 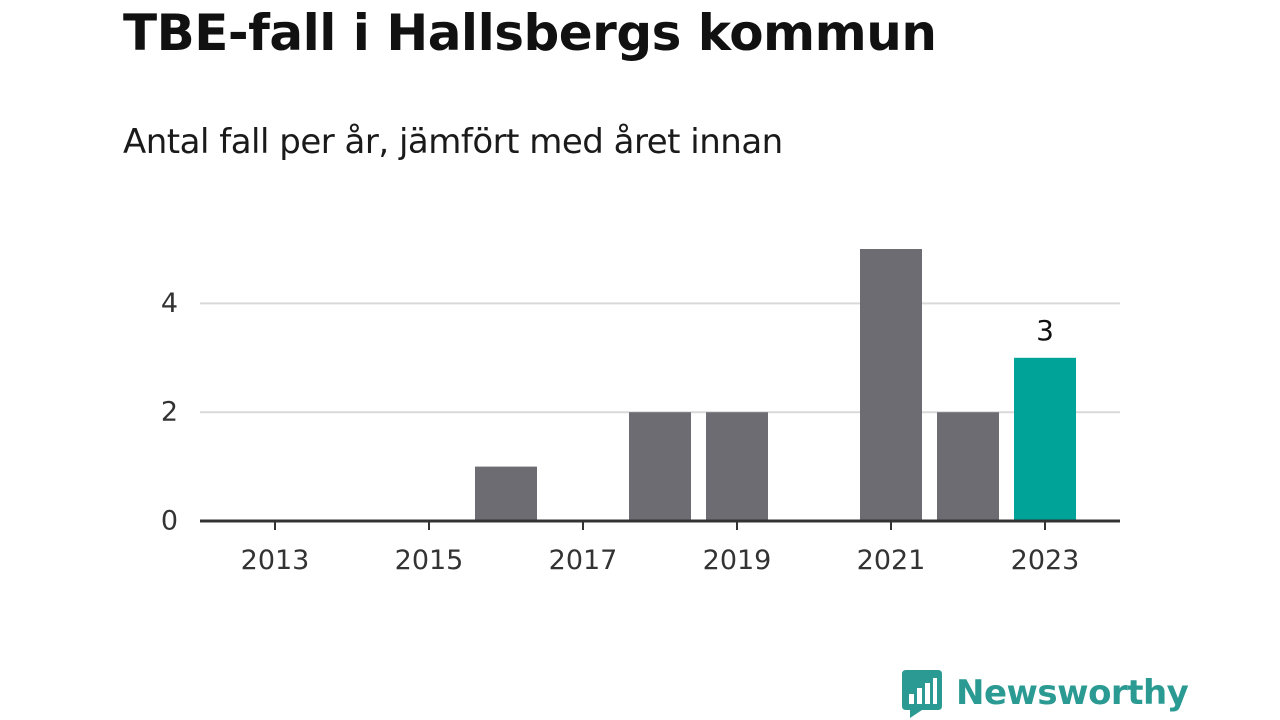 I want to click on bar-2021, so click(x=891, y=385).